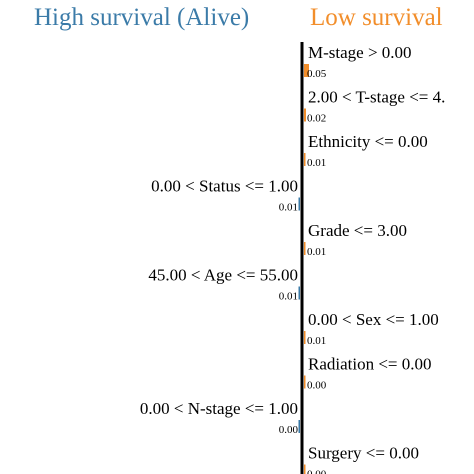 The image size is (474, 474). Describe the element at coordinates (360, 52) in the screenshot. I see `feature-label: M-stage > 0.00` at that location.